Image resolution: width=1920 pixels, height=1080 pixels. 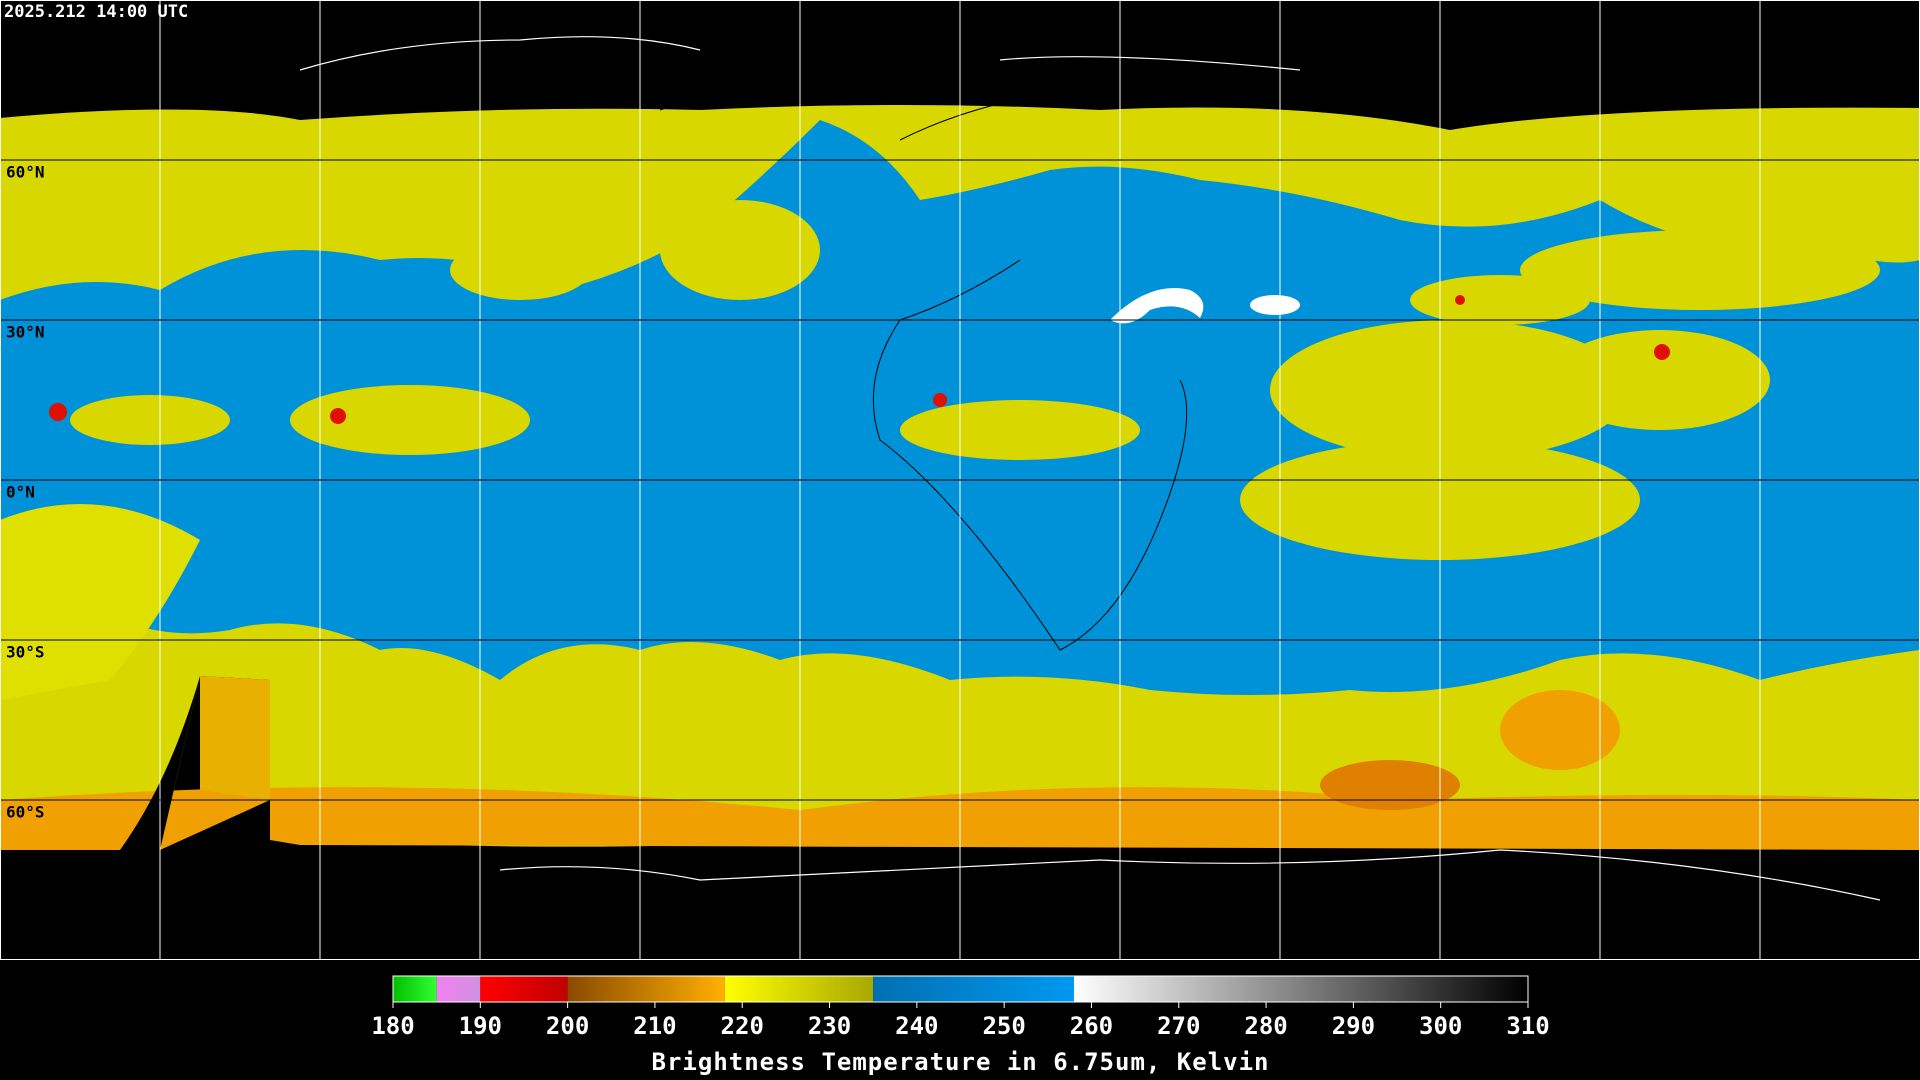 What do you see at coordinates (25, 812) in the screenshot?
I see `latitude-label: 60°S` at bounding box center [25, 812].